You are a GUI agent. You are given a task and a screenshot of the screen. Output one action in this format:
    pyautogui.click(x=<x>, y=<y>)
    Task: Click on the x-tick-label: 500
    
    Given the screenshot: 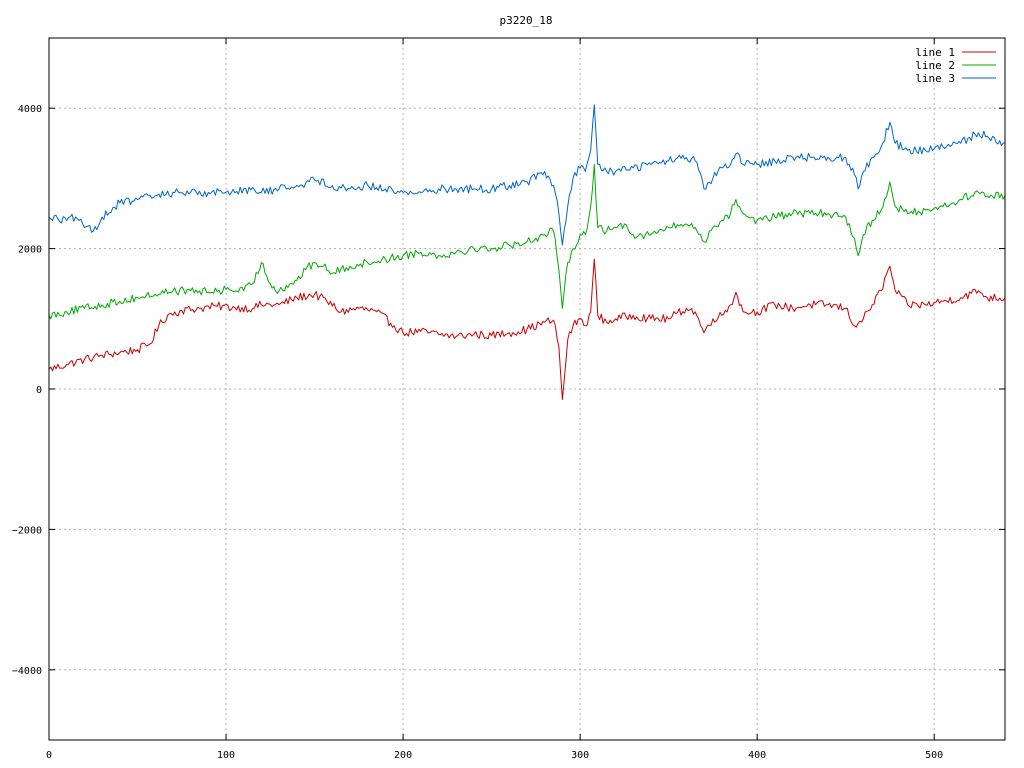 What is the action you would take?
    pyautogui.click(x=934, y=755)
    